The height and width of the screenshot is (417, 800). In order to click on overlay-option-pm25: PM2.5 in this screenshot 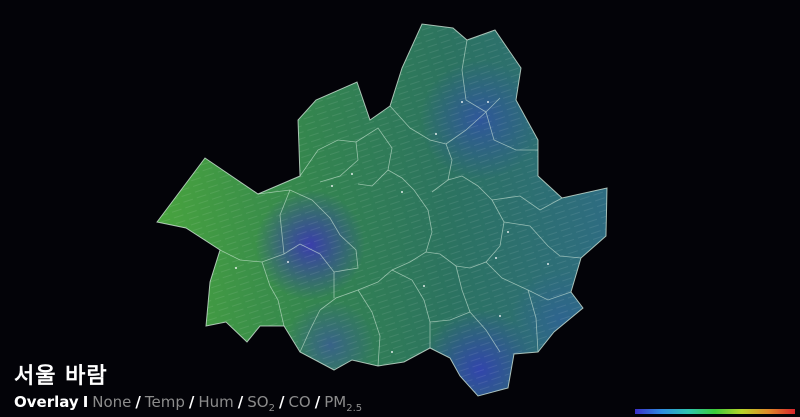, I will do `click(343, 403)`.